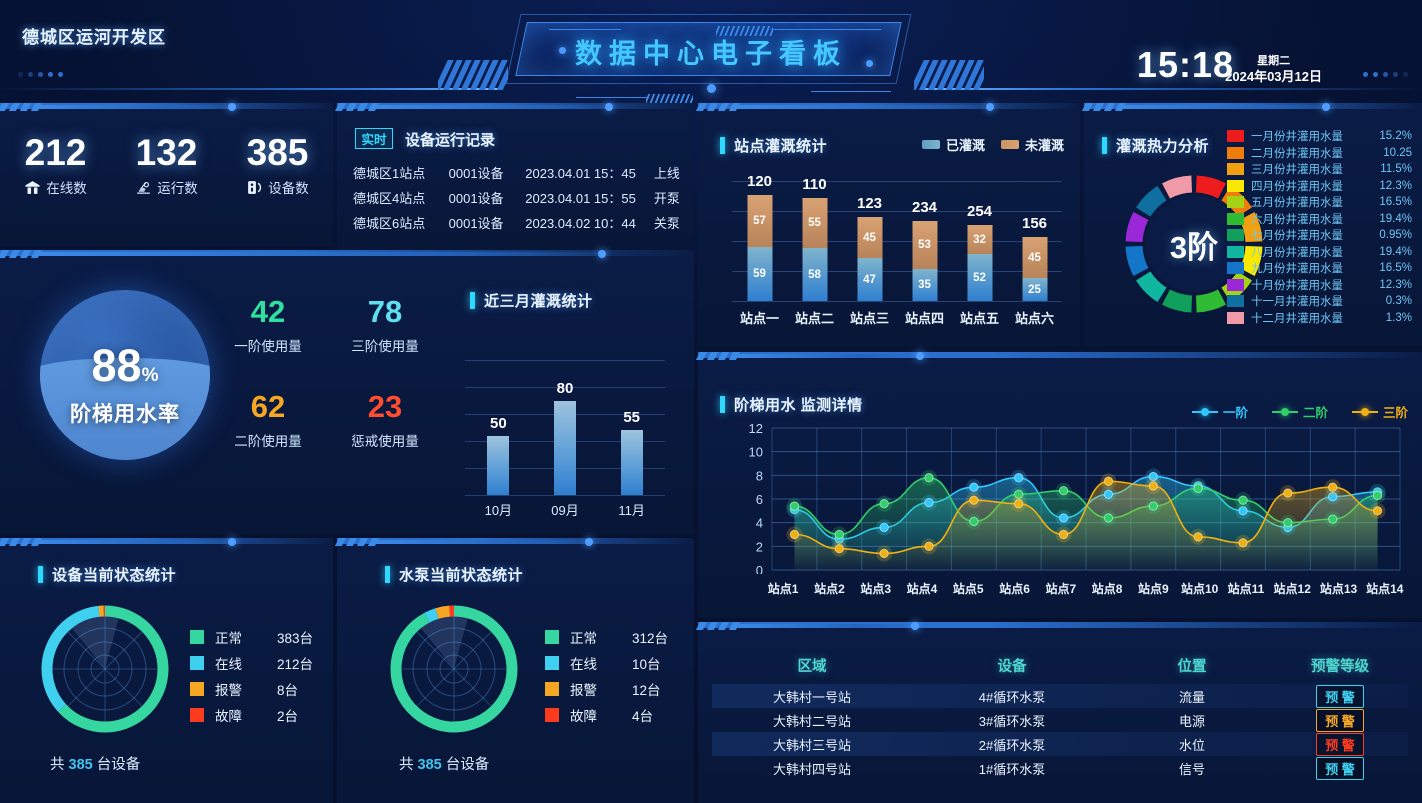 This screenshot has width=1422, height=803. Describe the element at coordinates (814, 223) in the screenshot. I see `bar-segment-not-irrigated: 55` at that location.